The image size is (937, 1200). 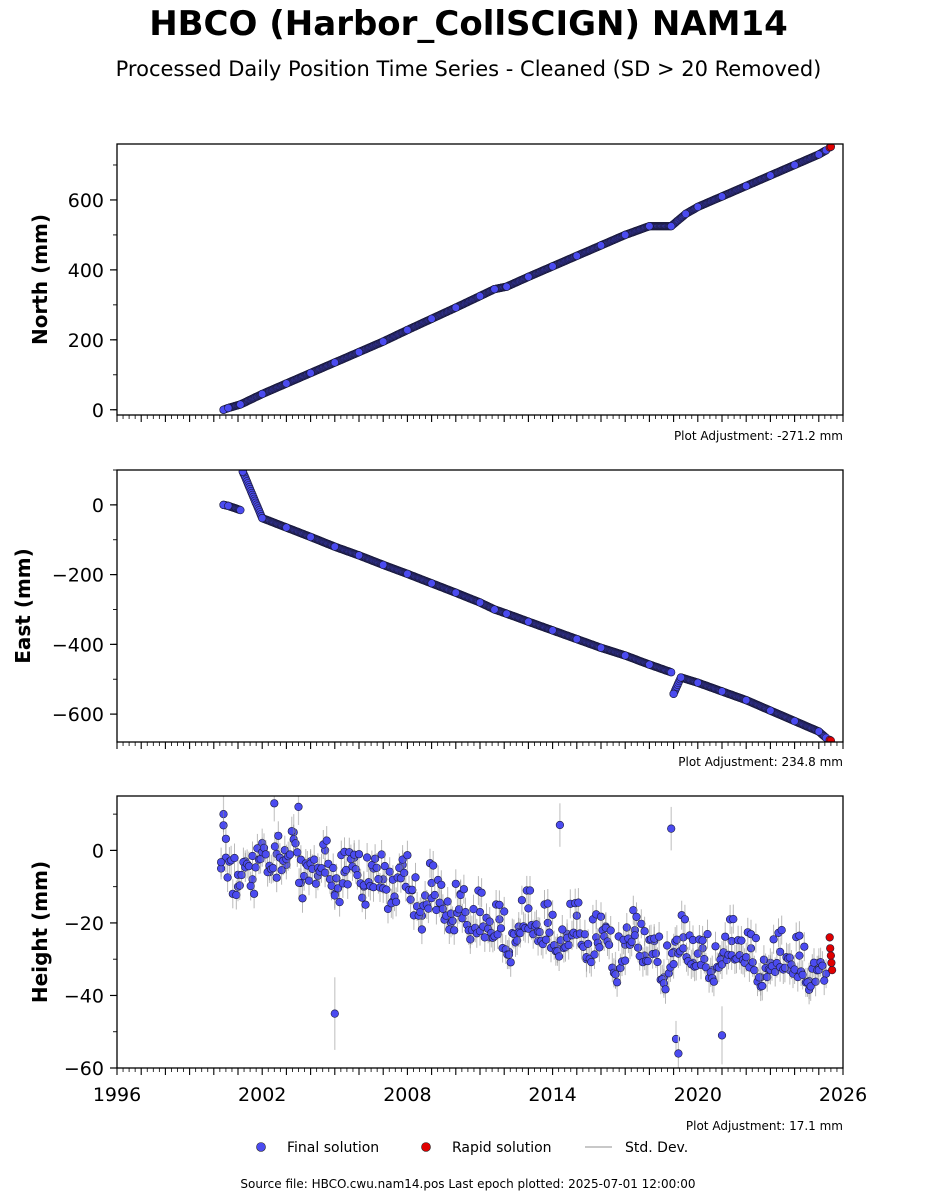 What do you see at coordinates (84, 1069) in the screenshot?
I see `height-ytick-label: −60` at bounding box center [84, 1069].